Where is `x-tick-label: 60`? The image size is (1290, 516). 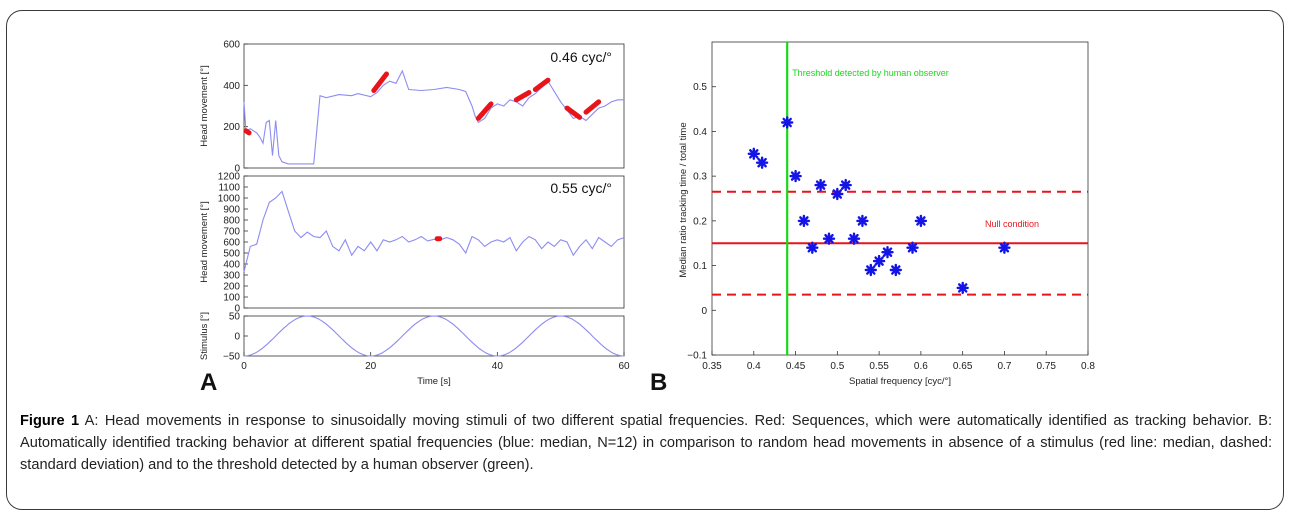
x-tick-label: 60 is located at coordinates (624, 366).